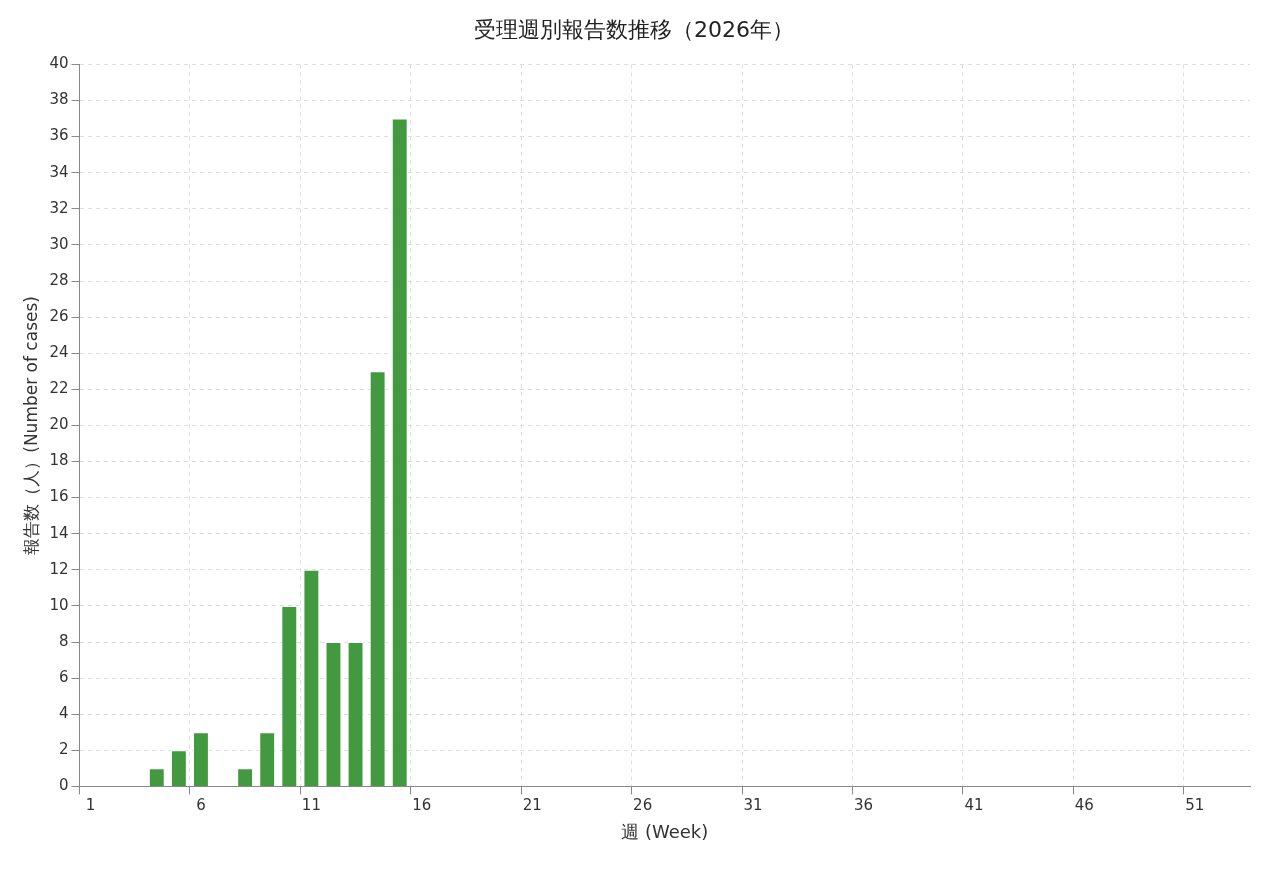 The width and height of the screenshot is (1282, 874). I want to click on y-tick-label: 10, so click(59, 604).